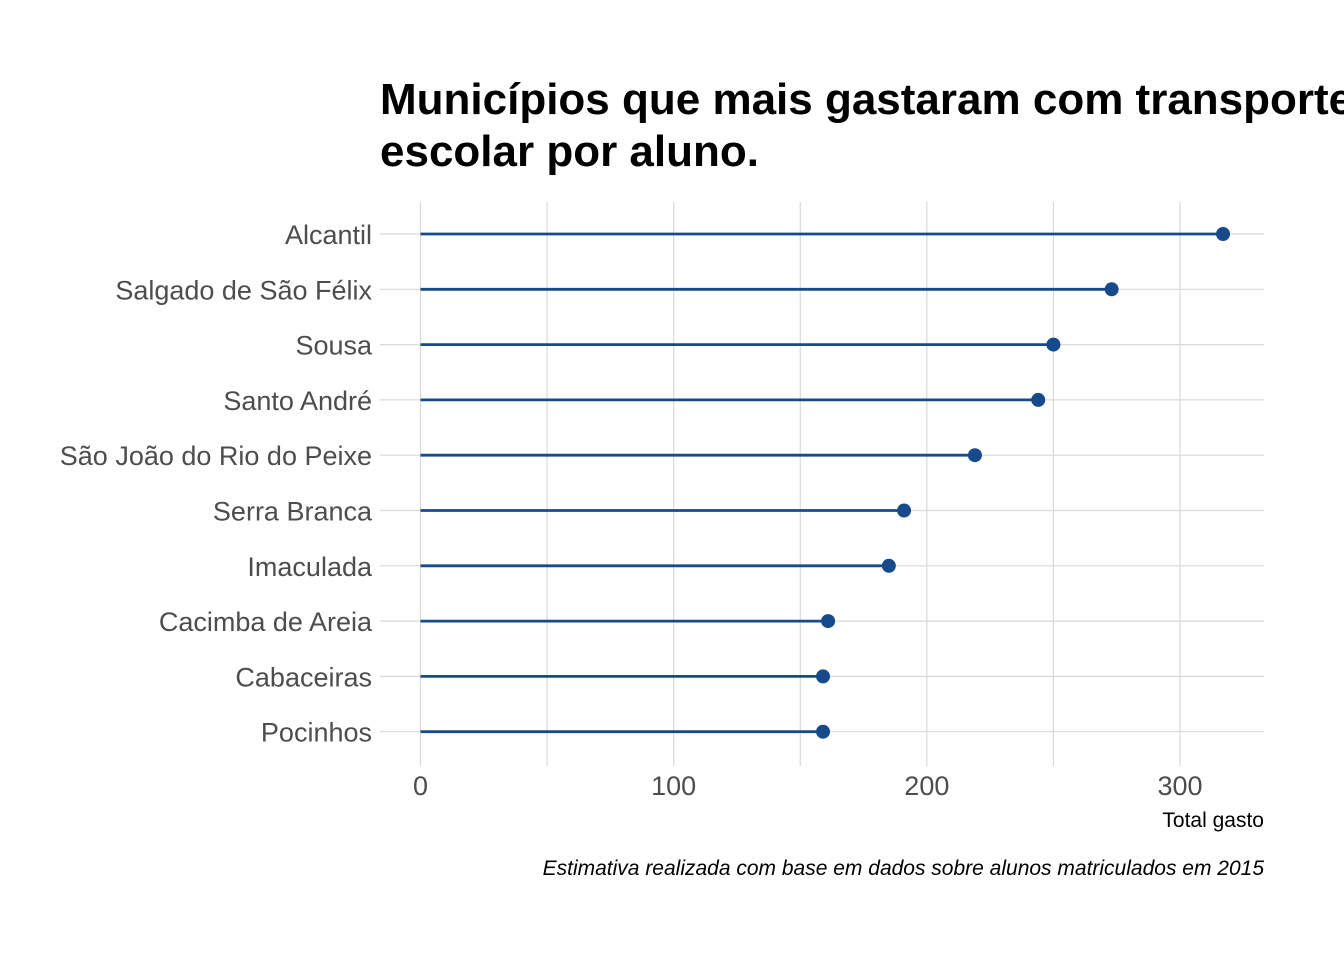  Describe the element at coordinates (1213, 820) in the screenshot. I see `x-axis-title: Total gasto` at that location.